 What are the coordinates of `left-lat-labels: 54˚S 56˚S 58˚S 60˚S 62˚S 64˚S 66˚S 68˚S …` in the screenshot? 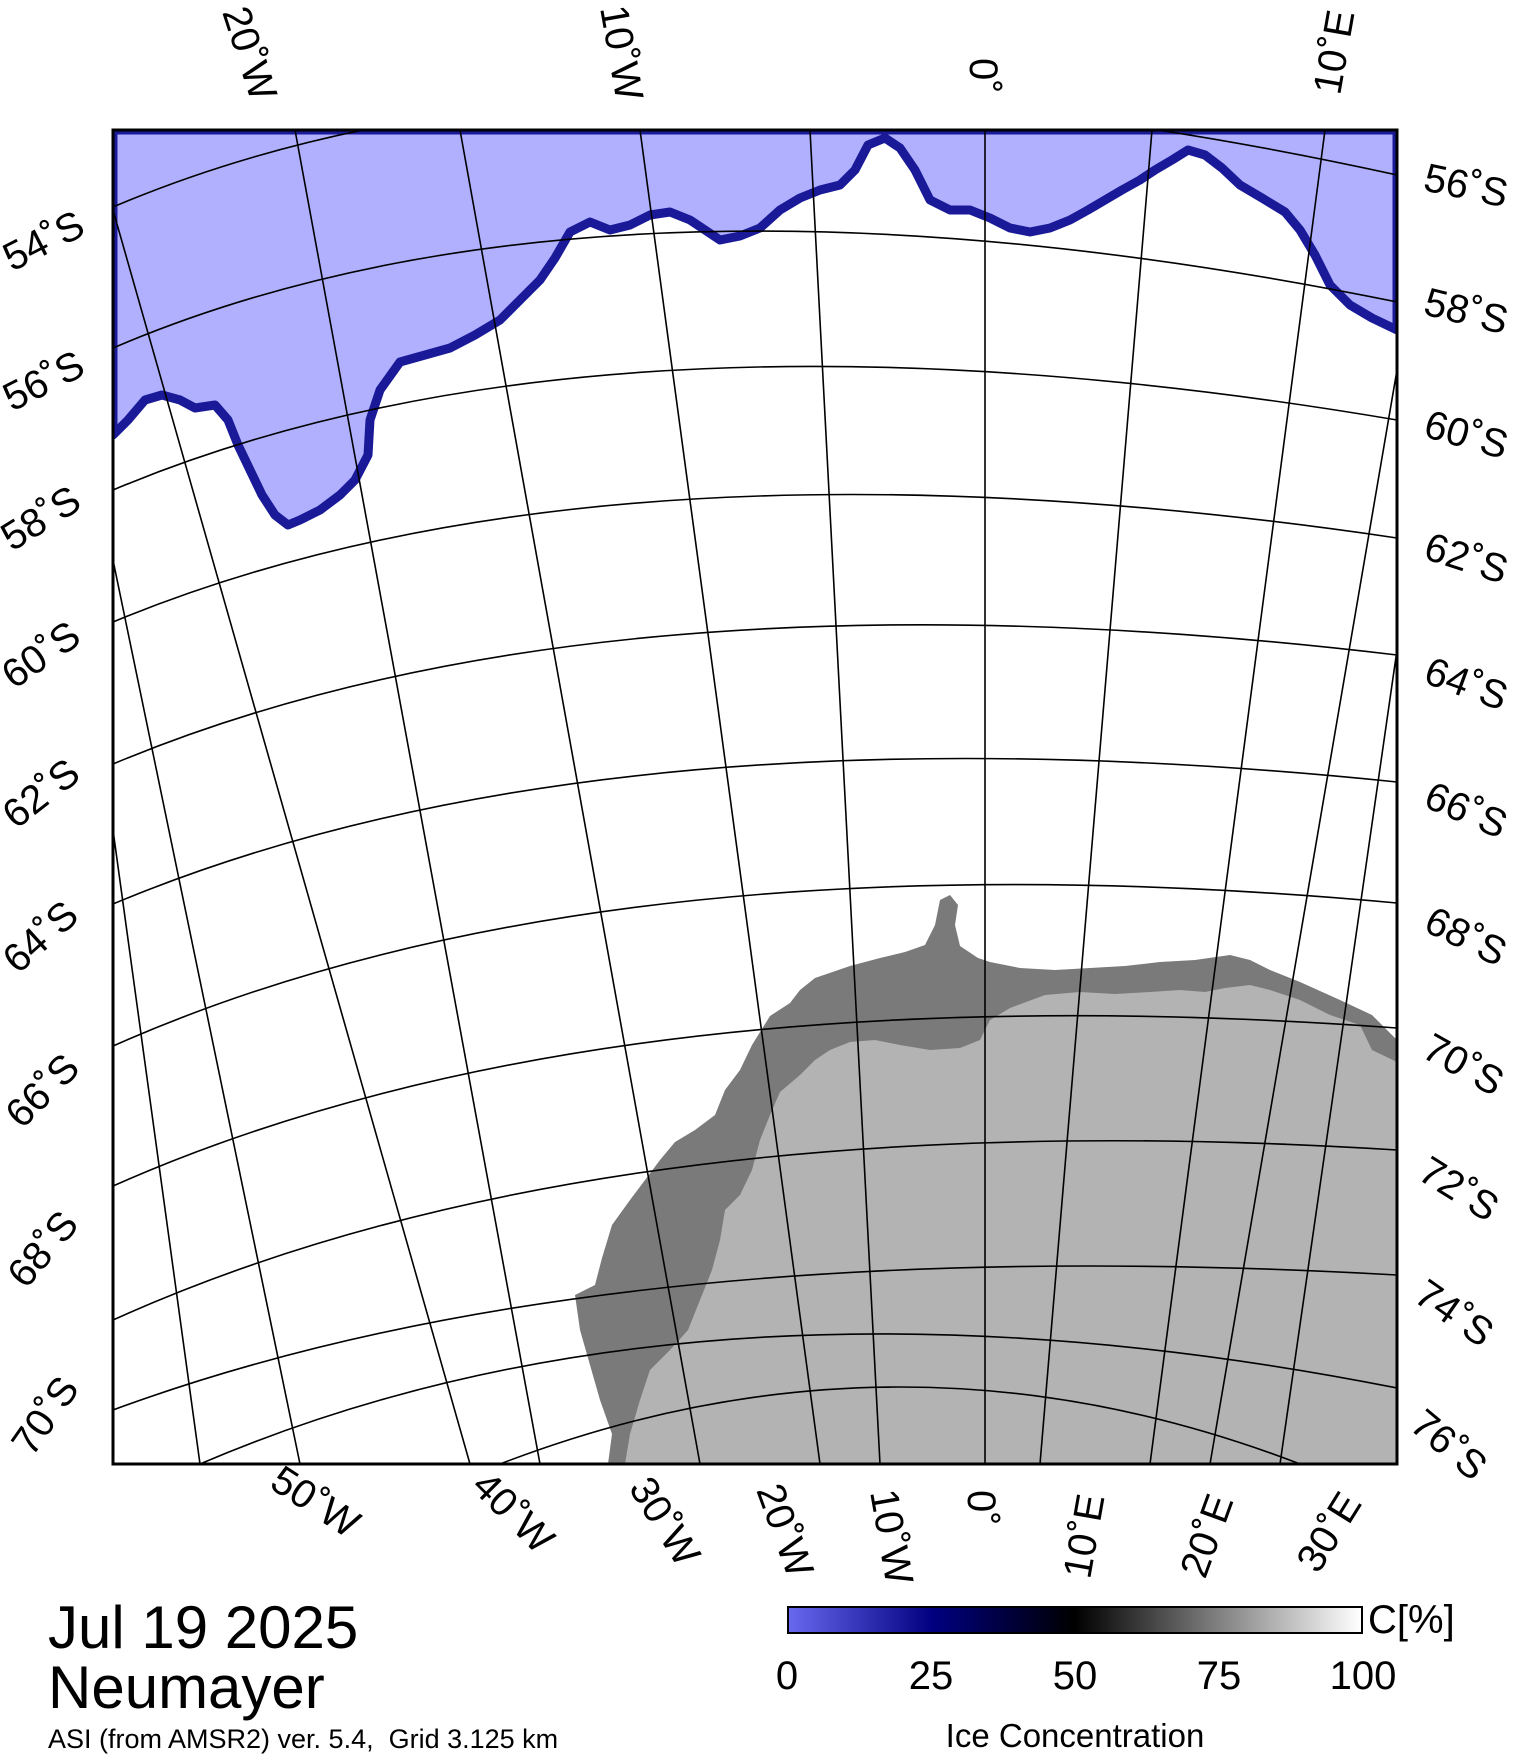 It's located at (45, 832).